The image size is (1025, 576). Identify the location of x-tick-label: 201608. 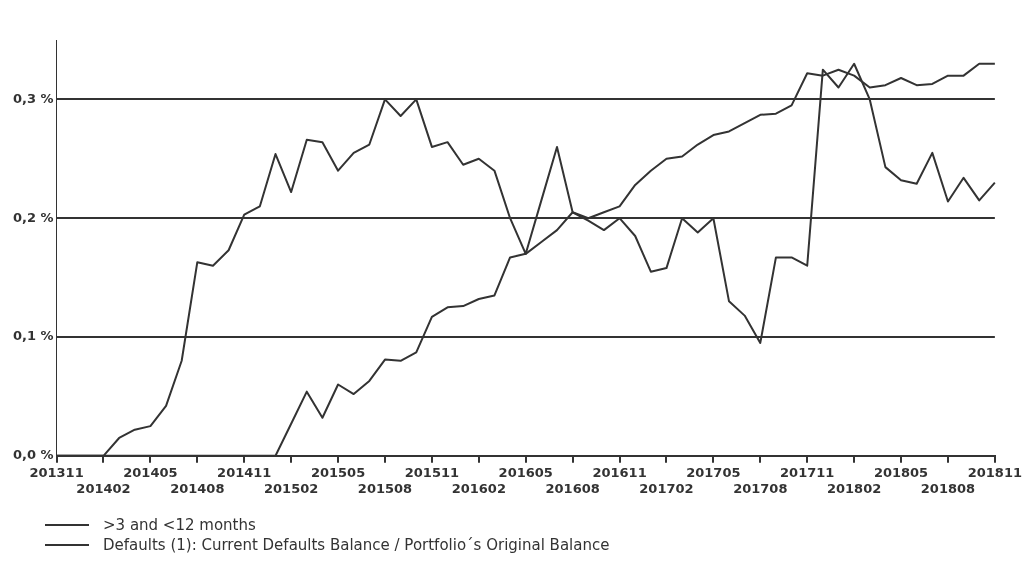
(572, 488).